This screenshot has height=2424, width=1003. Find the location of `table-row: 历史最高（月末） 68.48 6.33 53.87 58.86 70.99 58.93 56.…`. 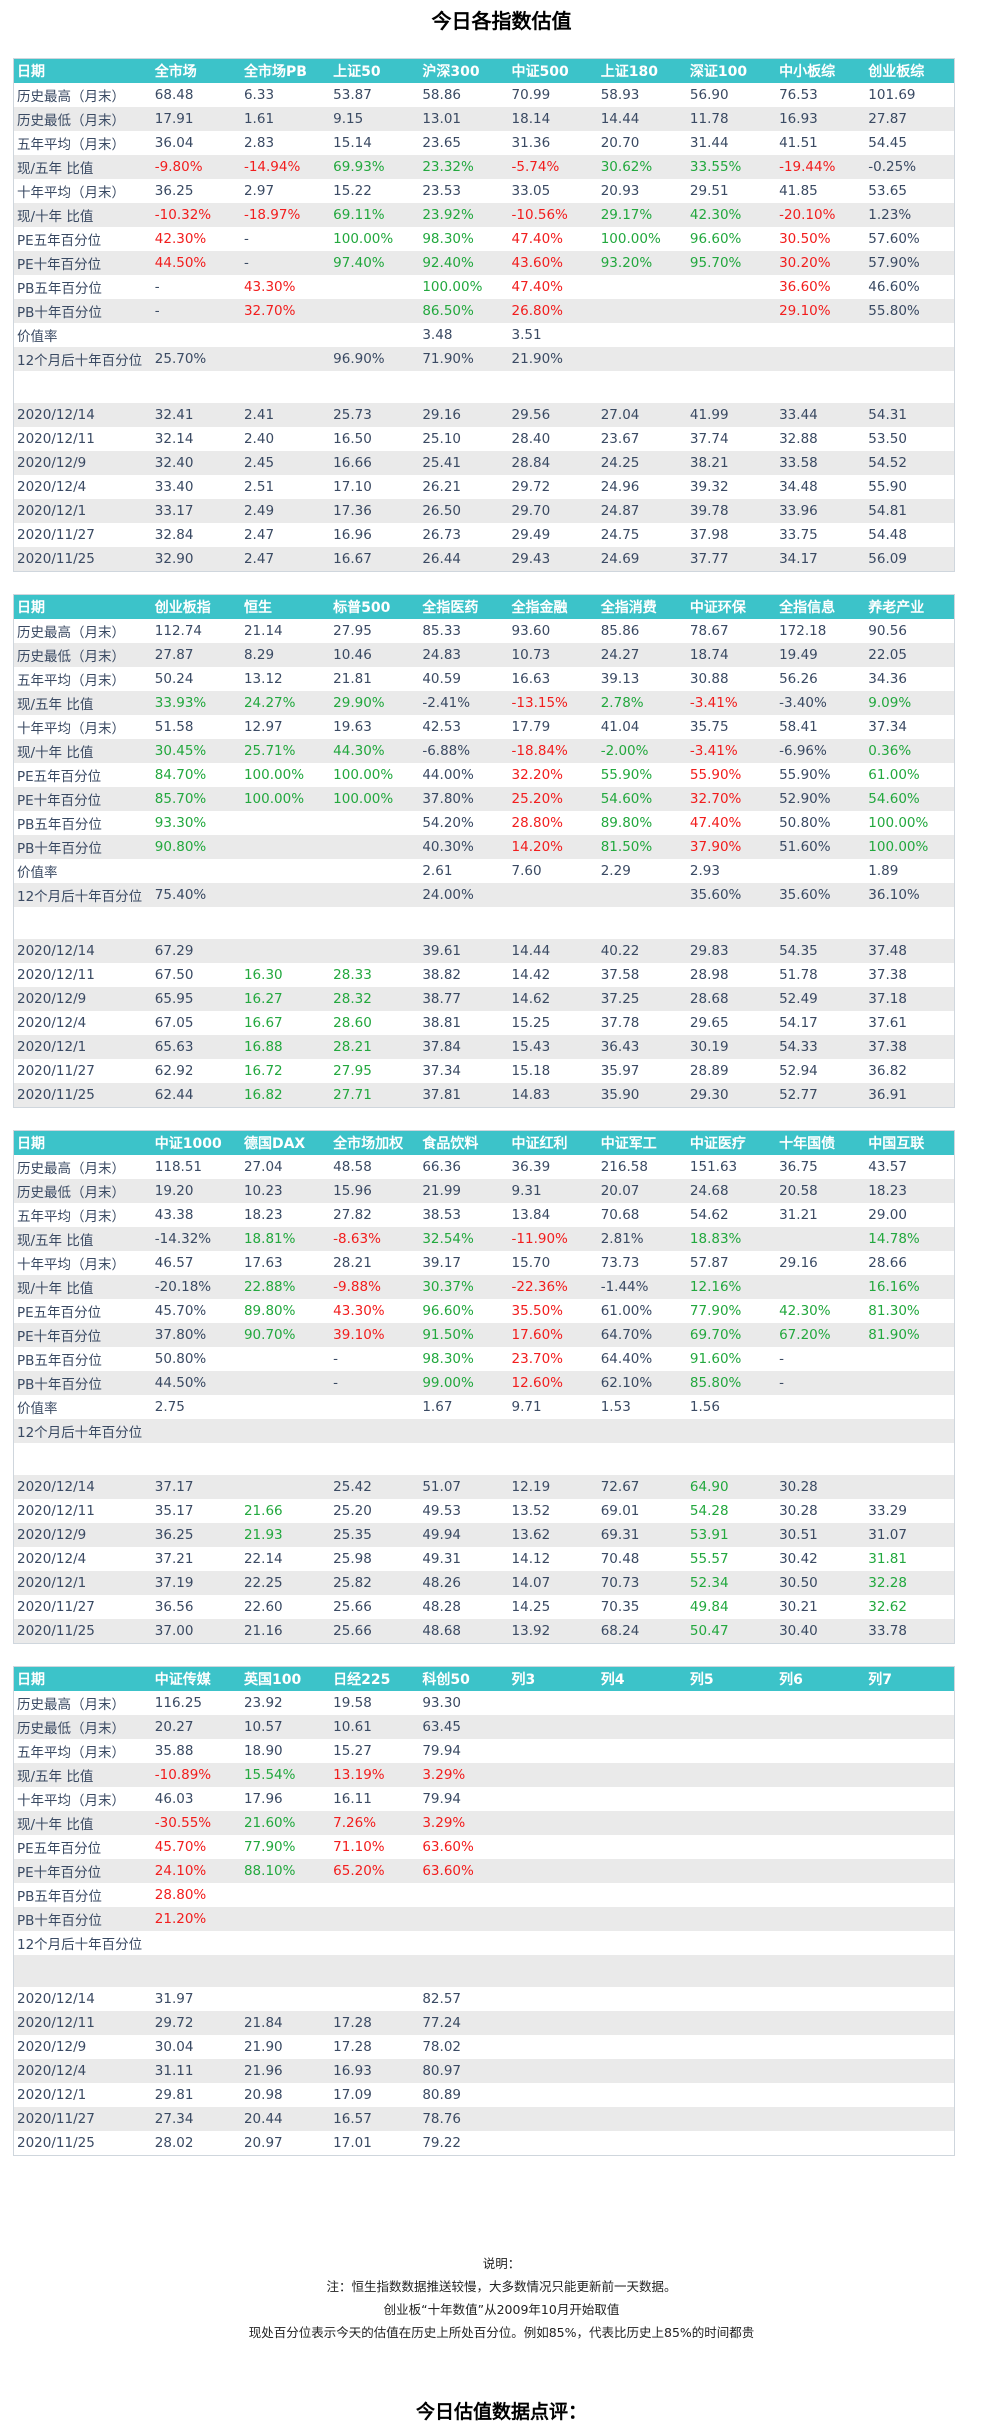

table-row: 历史最高（月末） 68.48 6.33 53.87 58.86 70.99 58.93 56.… is located at coordinates (484, 95).